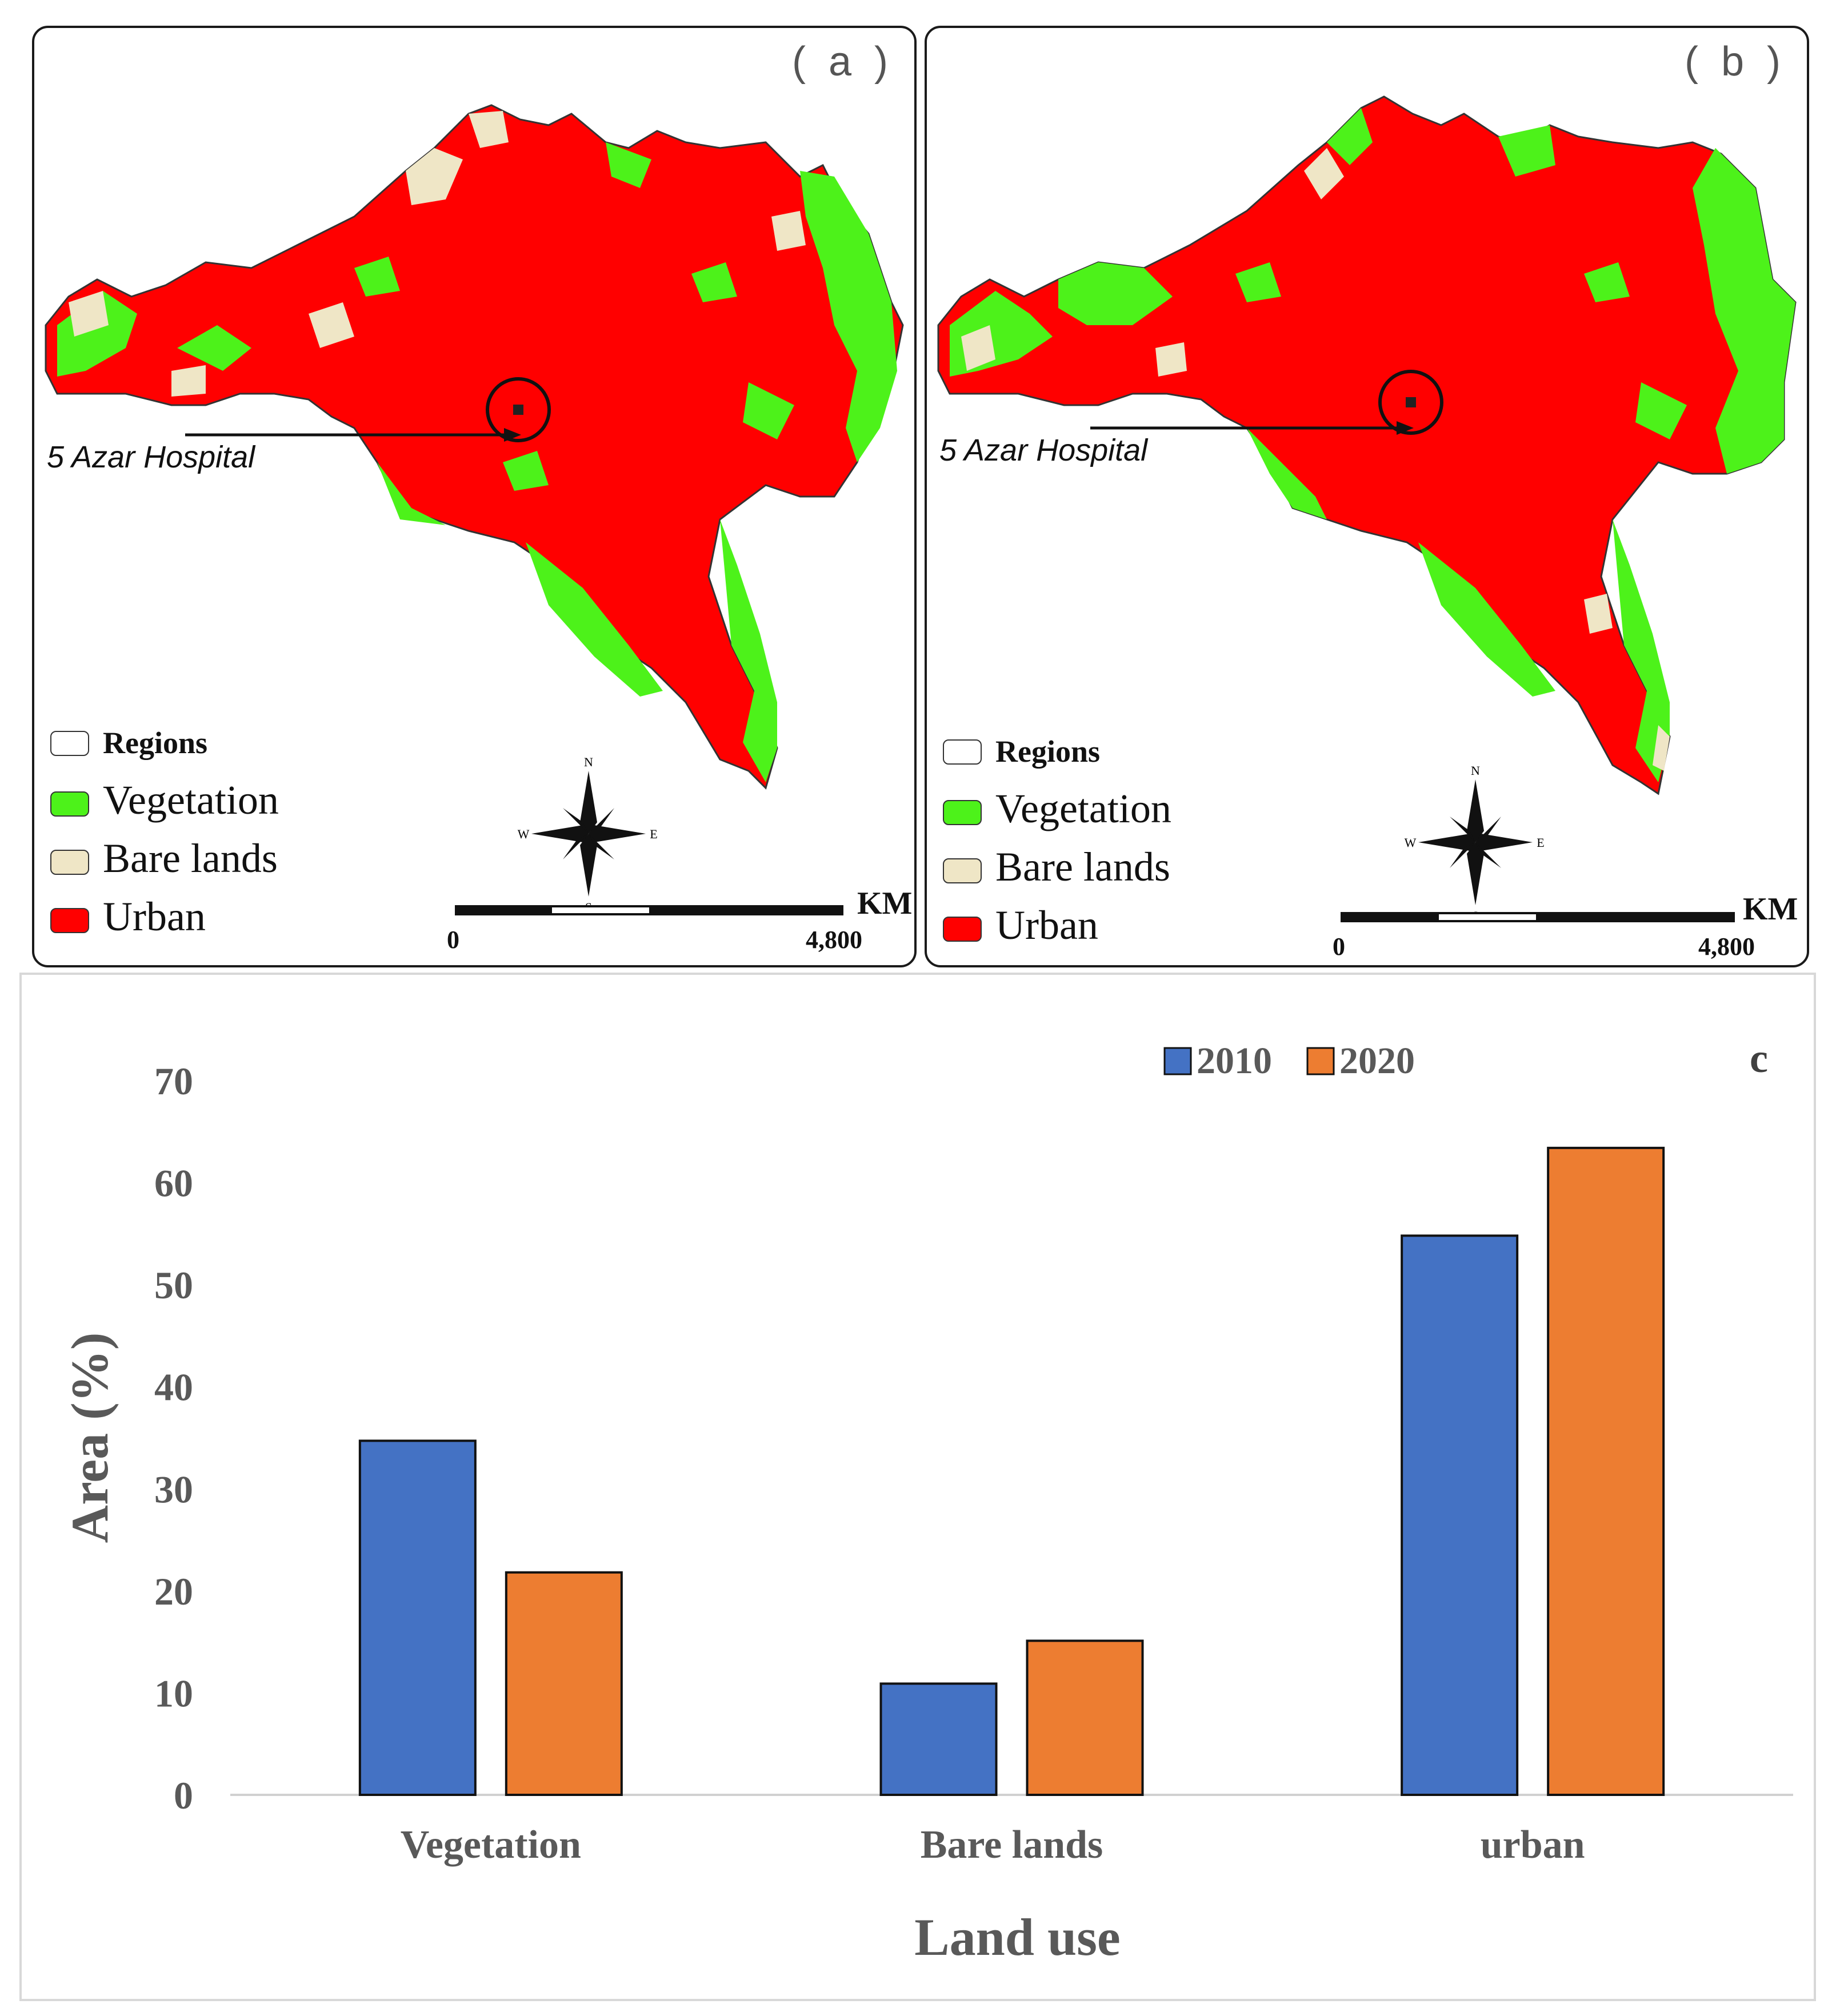  What do you see at coordinates (90, 1438) in the screenshot?
I see `y-axis-label: Area (%)` at bounding box center [90, 1438].